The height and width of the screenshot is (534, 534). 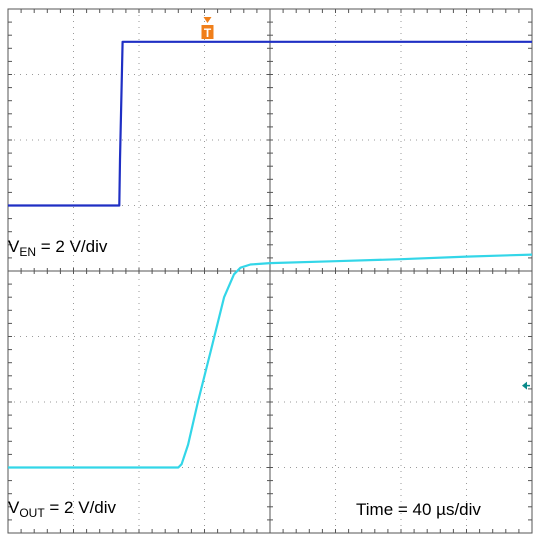 I want to click on ven-scale-label: VEN = 2 V/div, so click(x=58, y=248).